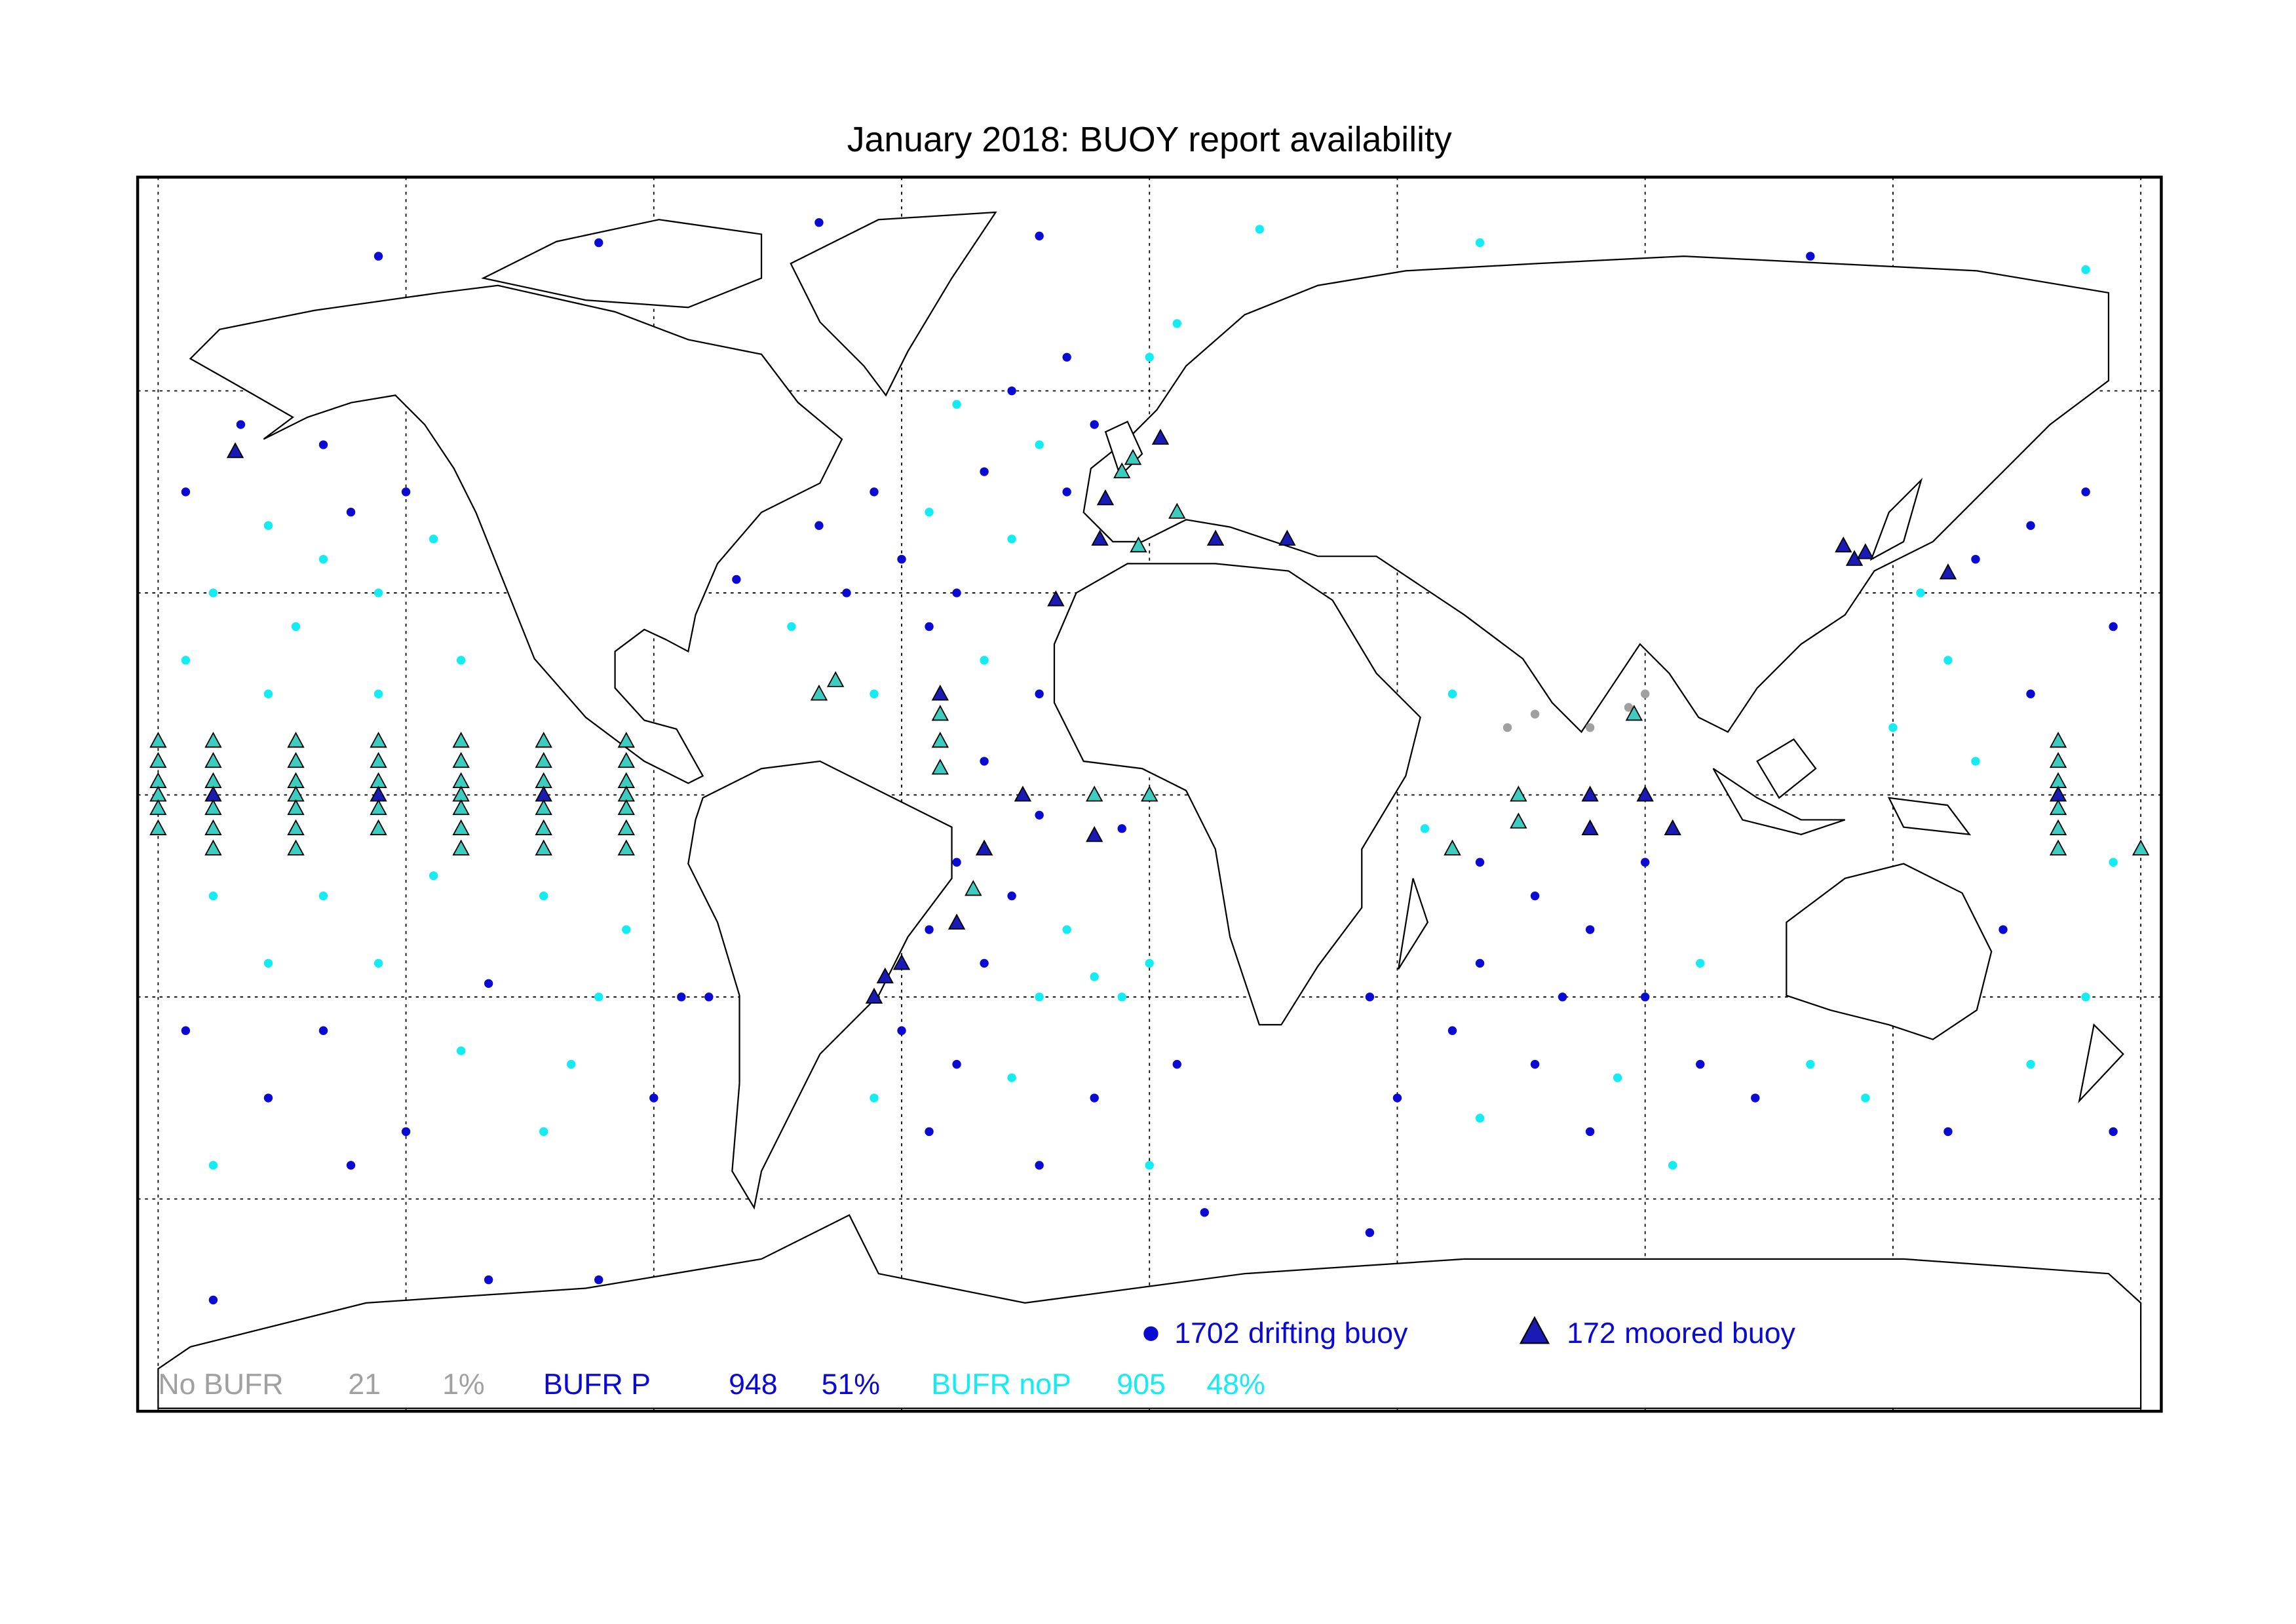 The height and width of the screenshot is (1624, 2296). Describe the element at coordinates (820, 985) in the screenshot. I see `south-america` at that location.